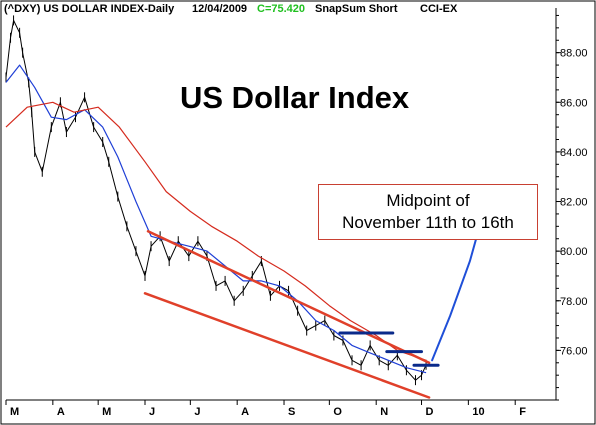 The image size is (596, 425). What do you see at coordinates (574, 54) in the screenshot?
I see `y-tick-label: 88.00` at bounding box center [574, 54].